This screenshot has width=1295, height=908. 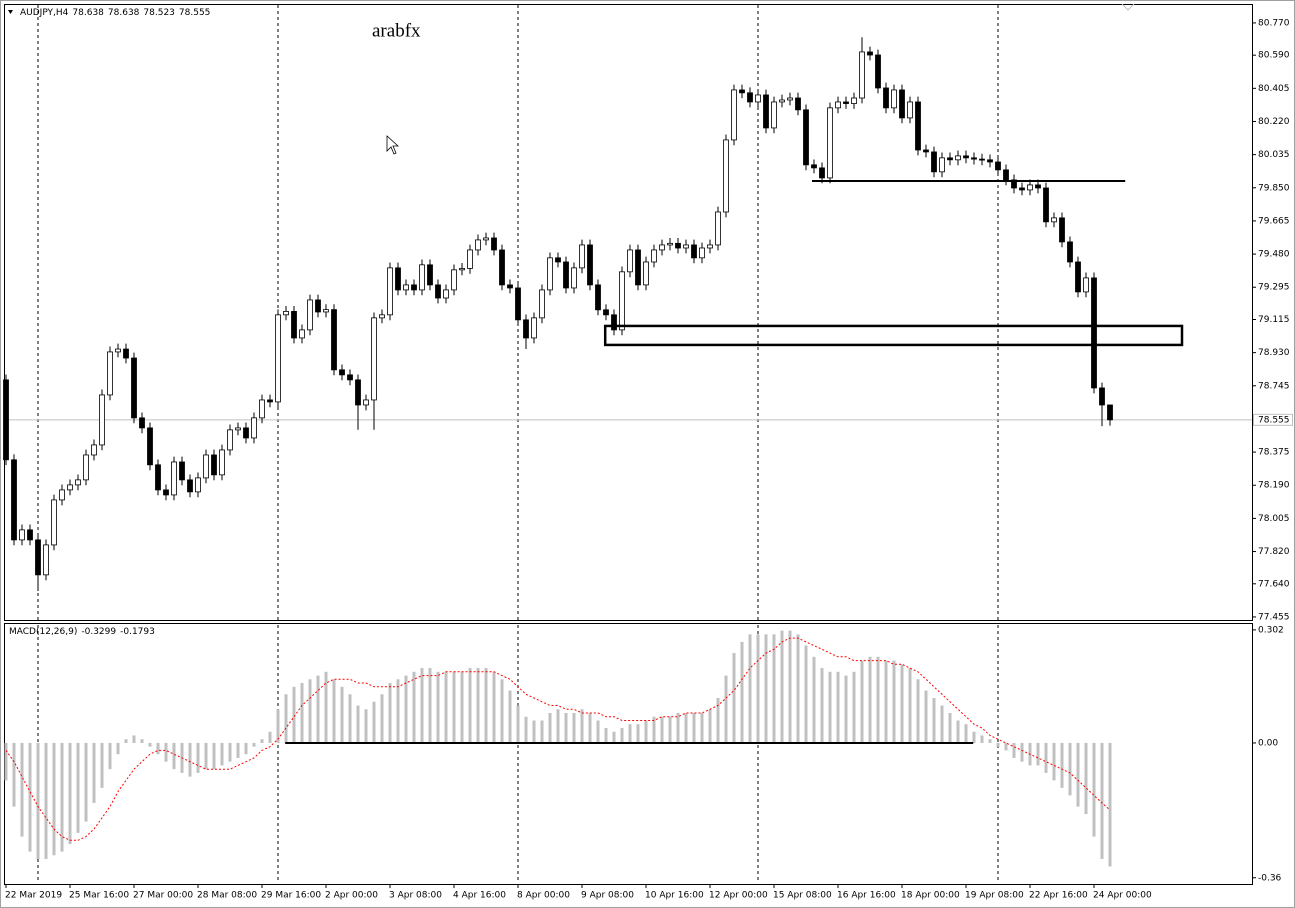 I want to click on y-tick-label: 77.820, so click(x=1274, y=552).